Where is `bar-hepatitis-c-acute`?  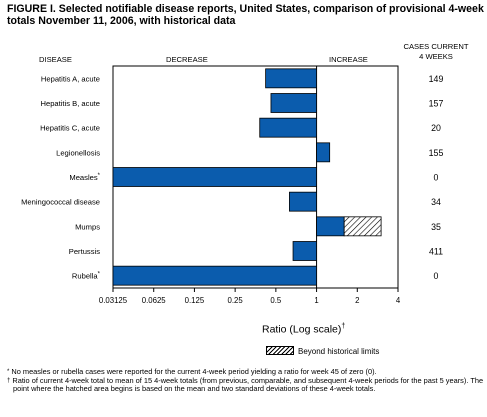 bar-hepatitis-c-acute is located at coordinates (288, 127).